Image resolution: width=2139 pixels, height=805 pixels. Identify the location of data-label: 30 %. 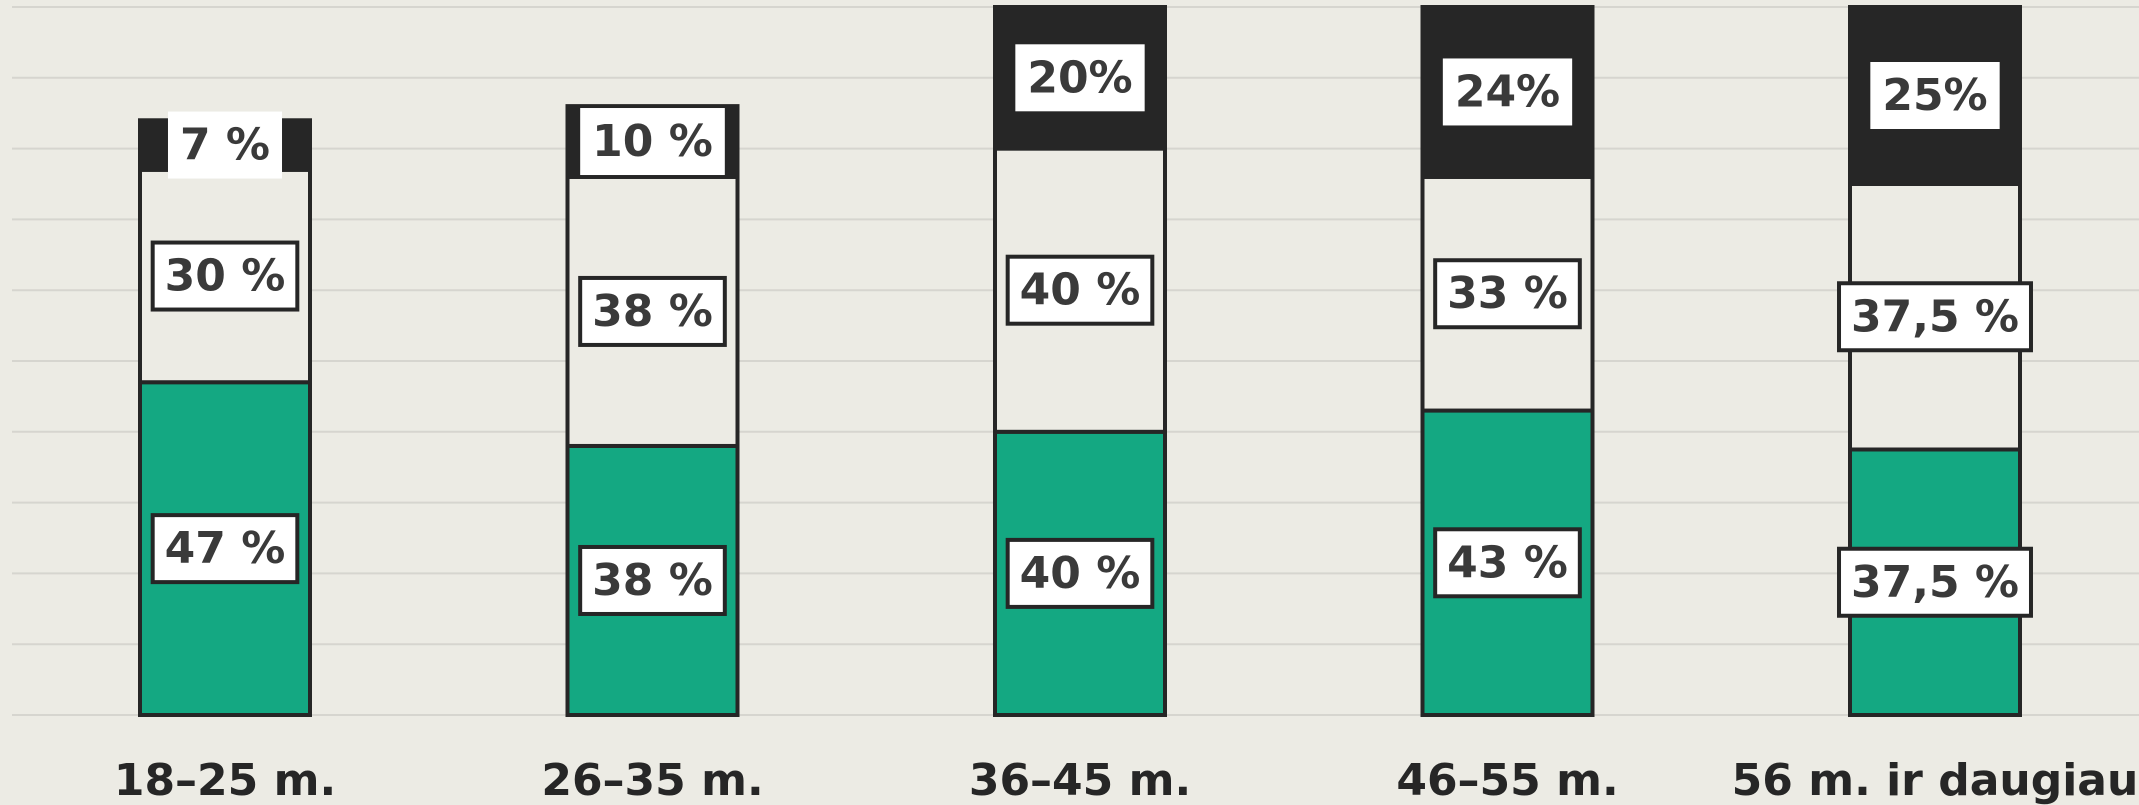
(225, 276).